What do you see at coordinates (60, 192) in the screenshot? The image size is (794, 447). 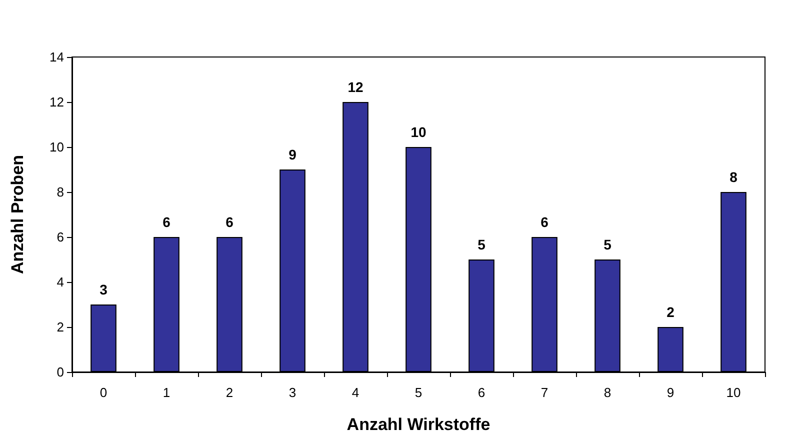 I see `y-tick-label: 8` at bounding box center [60, 192].